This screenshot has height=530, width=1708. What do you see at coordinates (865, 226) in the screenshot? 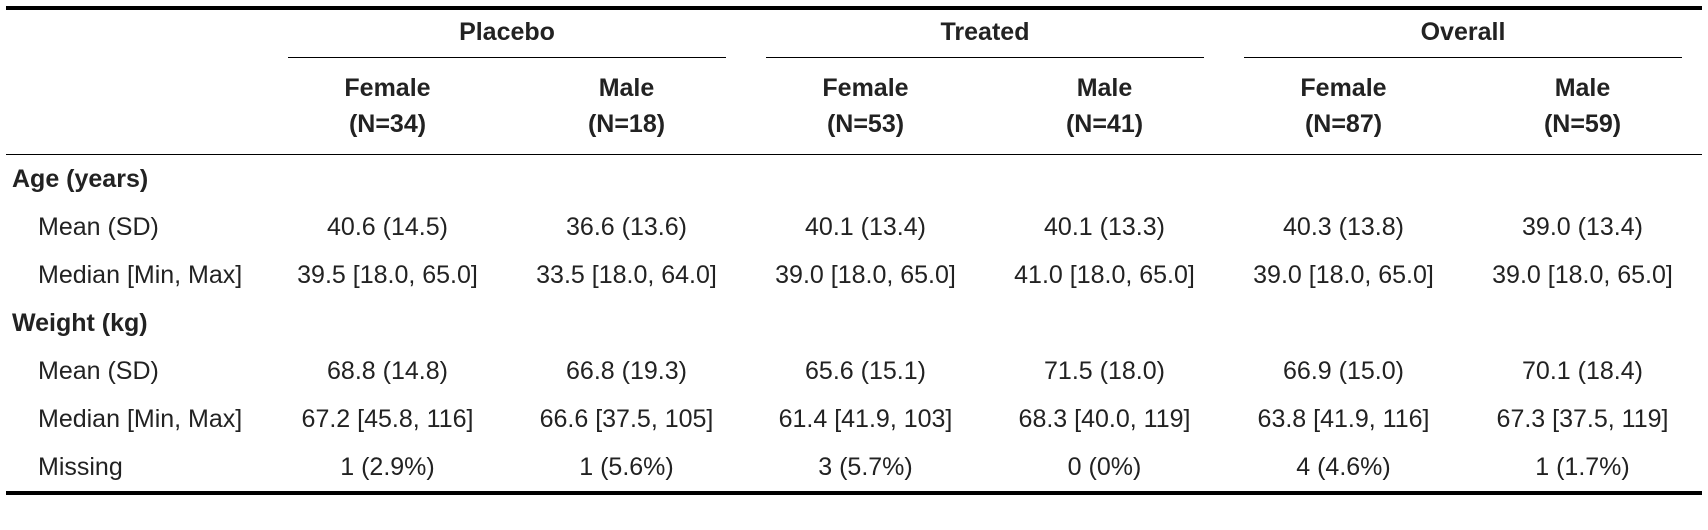
I see `table-cell: 40.1 (13.4)` at bounding box center [865, 226].